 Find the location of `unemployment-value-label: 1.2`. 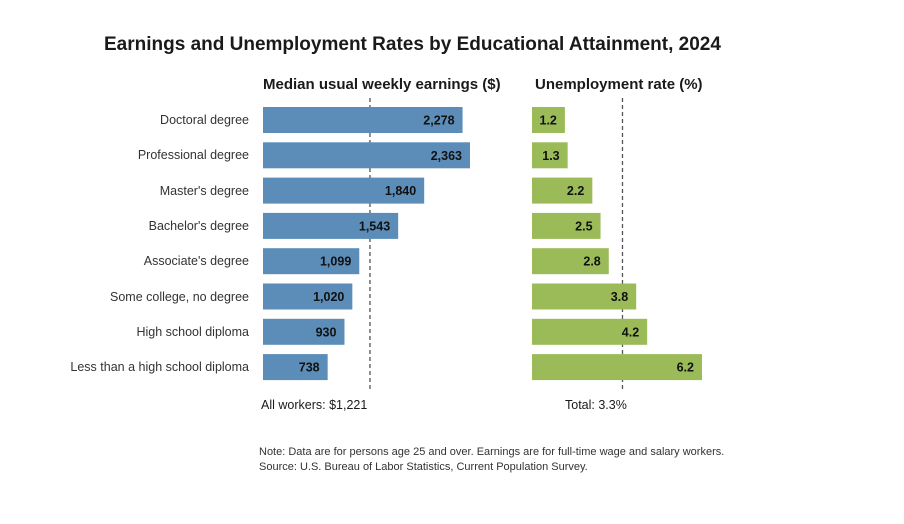

unemployment-value-label: 1.2 is located at coordinates (548, 121).